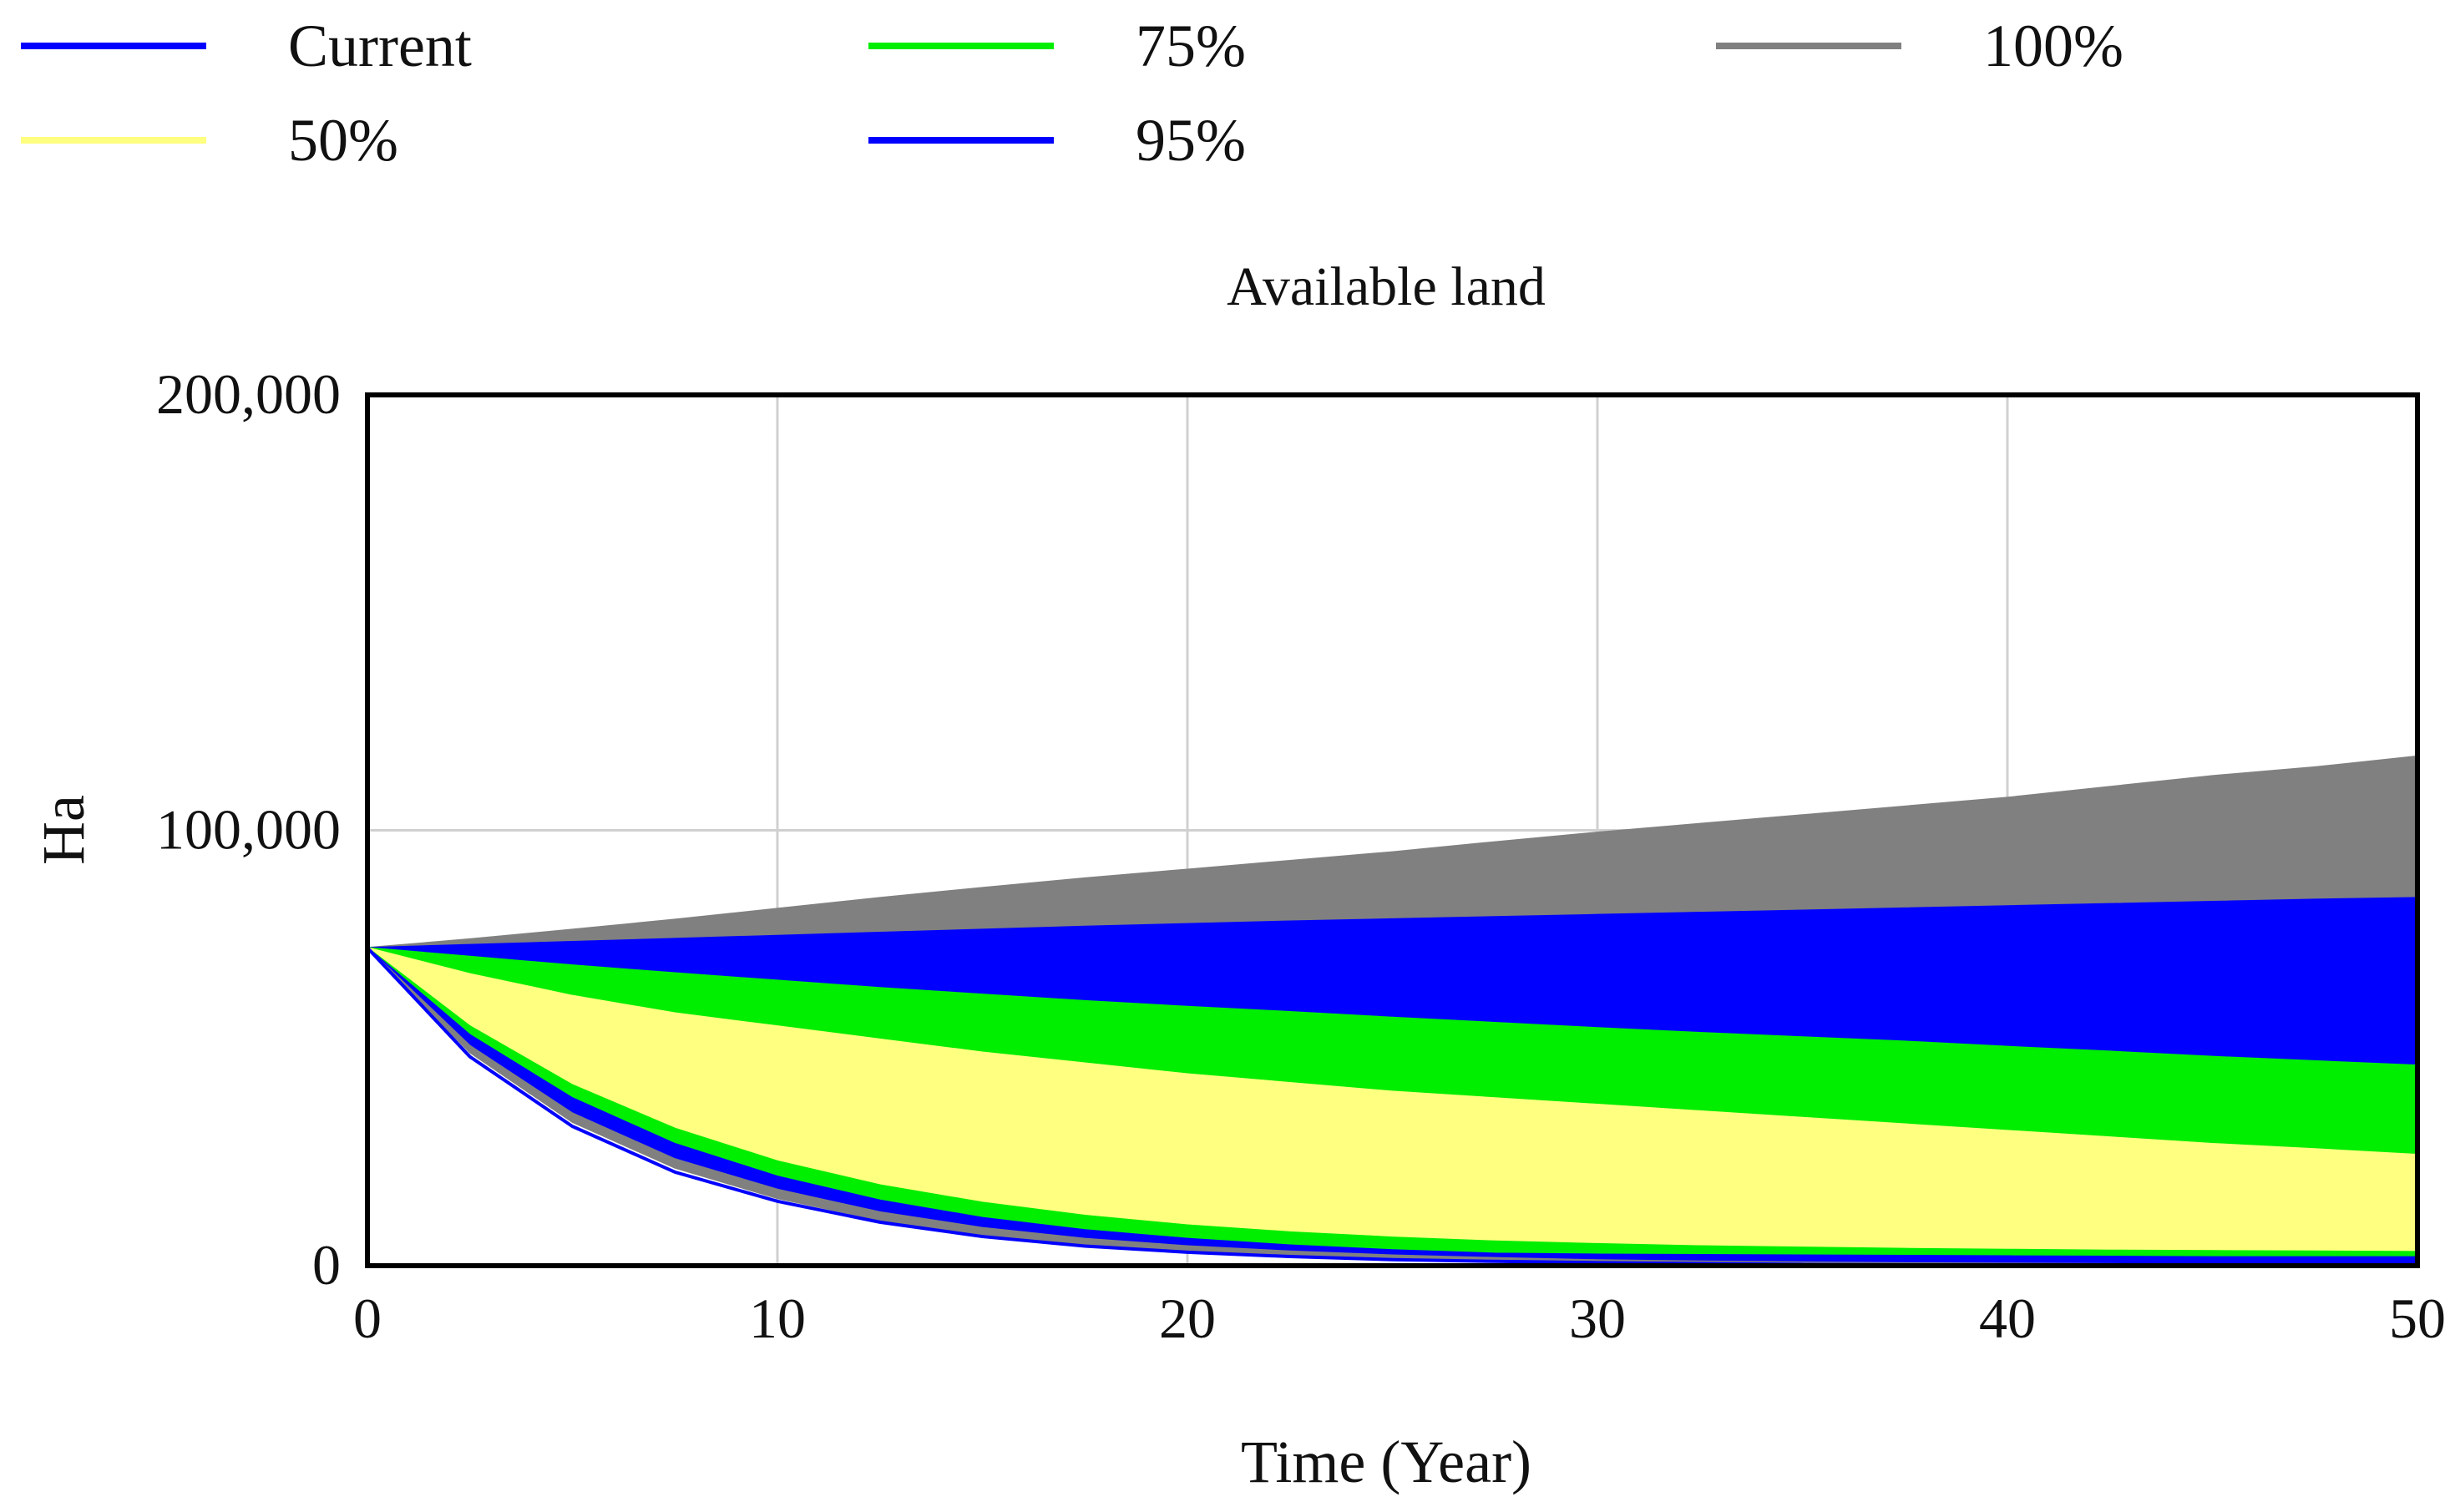 This screenshot has width=2460, height=1512. What do you see at coordinates (1386, 1462) in the screenshot?
I see `x-axis-label: Time (Year)` at bounding box center [1386, 1462].